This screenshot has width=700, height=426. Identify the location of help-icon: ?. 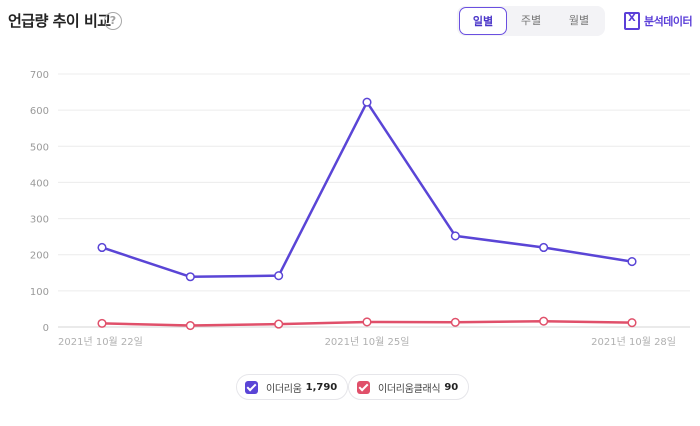
(113, 21).